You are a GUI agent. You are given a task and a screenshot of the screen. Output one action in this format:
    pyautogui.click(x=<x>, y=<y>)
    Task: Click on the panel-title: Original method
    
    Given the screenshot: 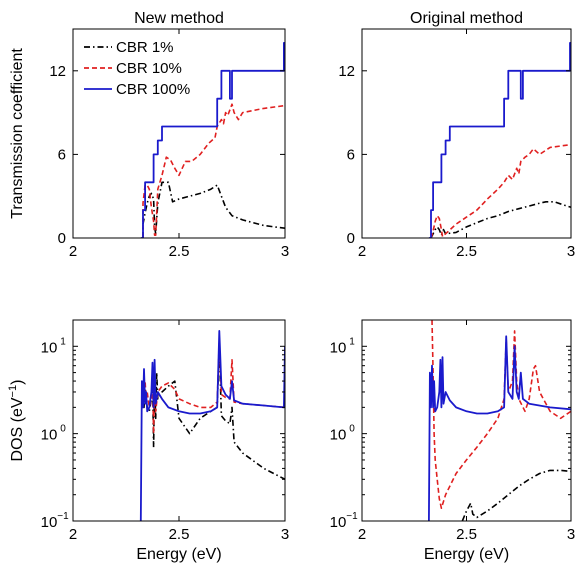 What is the action you would take?
    pyautogui.click(x=466, y=18)
    